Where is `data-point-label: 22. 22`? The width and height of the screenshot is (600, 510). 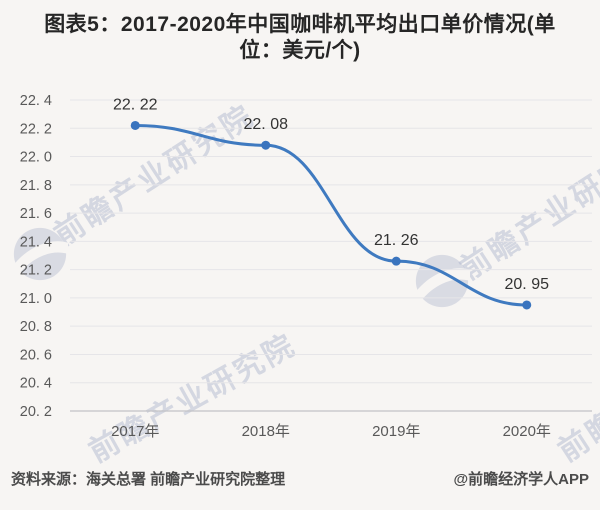 data-point-label: 22. 22 is located at coordinates (135, 104).